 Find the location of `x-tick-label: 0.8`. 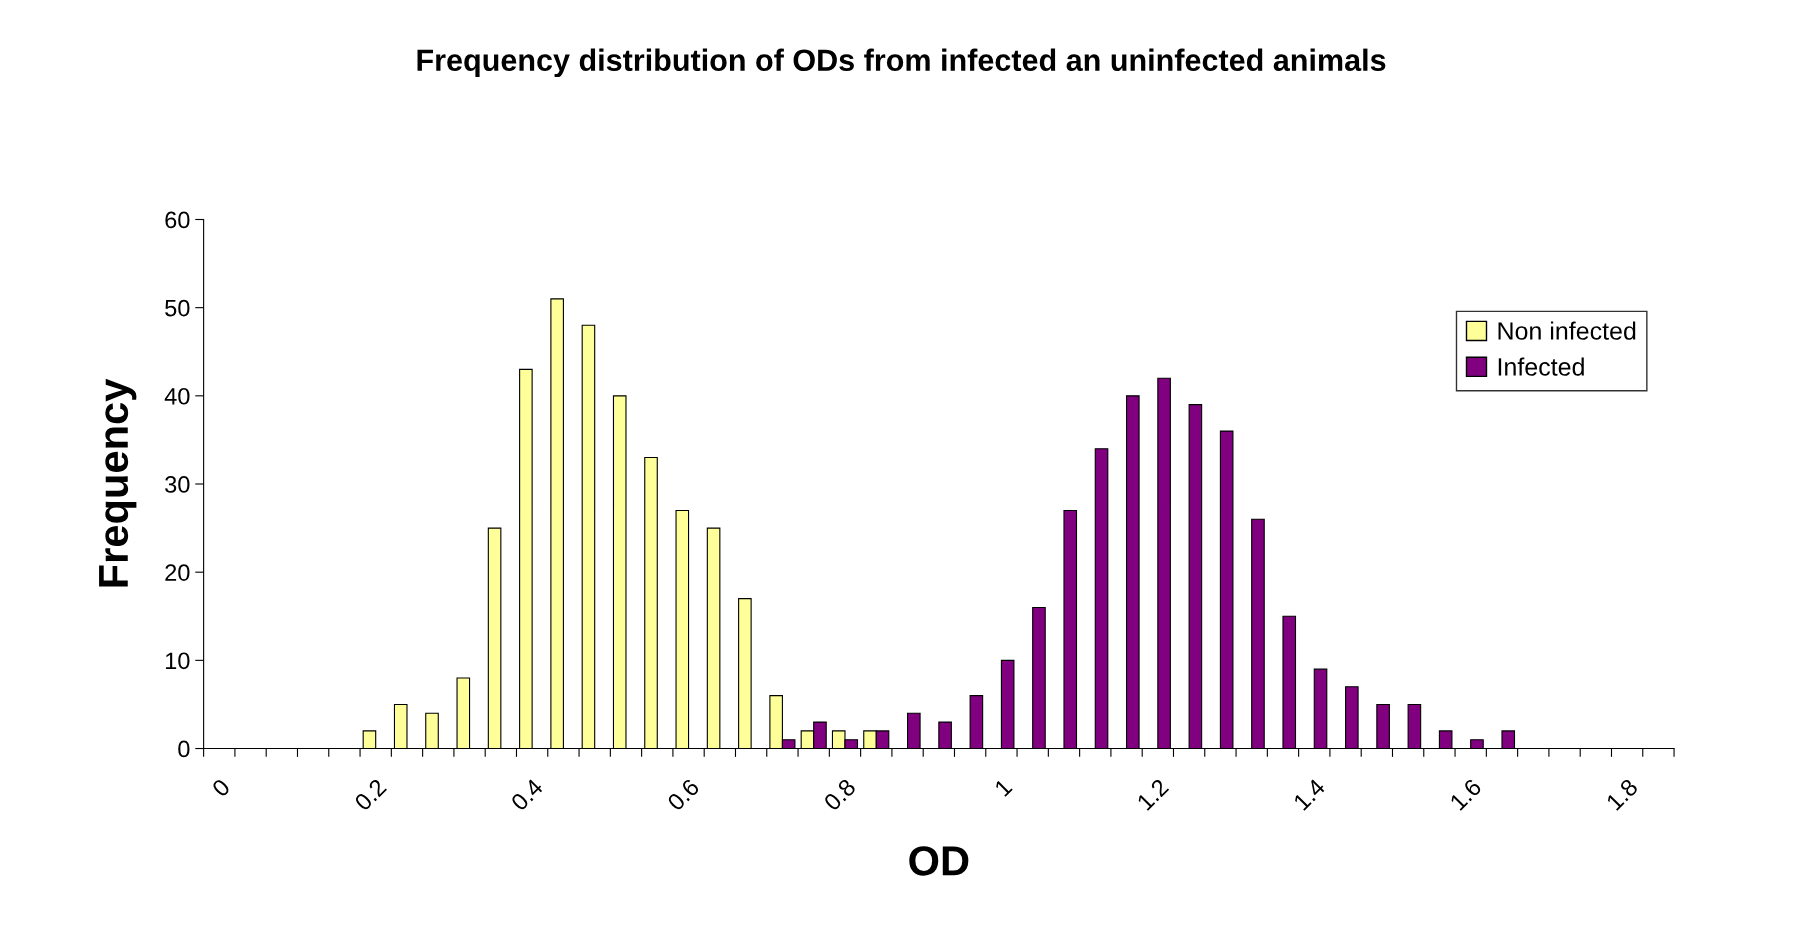

x-tick-label: 0.8 is located at coordinates (839, 794).